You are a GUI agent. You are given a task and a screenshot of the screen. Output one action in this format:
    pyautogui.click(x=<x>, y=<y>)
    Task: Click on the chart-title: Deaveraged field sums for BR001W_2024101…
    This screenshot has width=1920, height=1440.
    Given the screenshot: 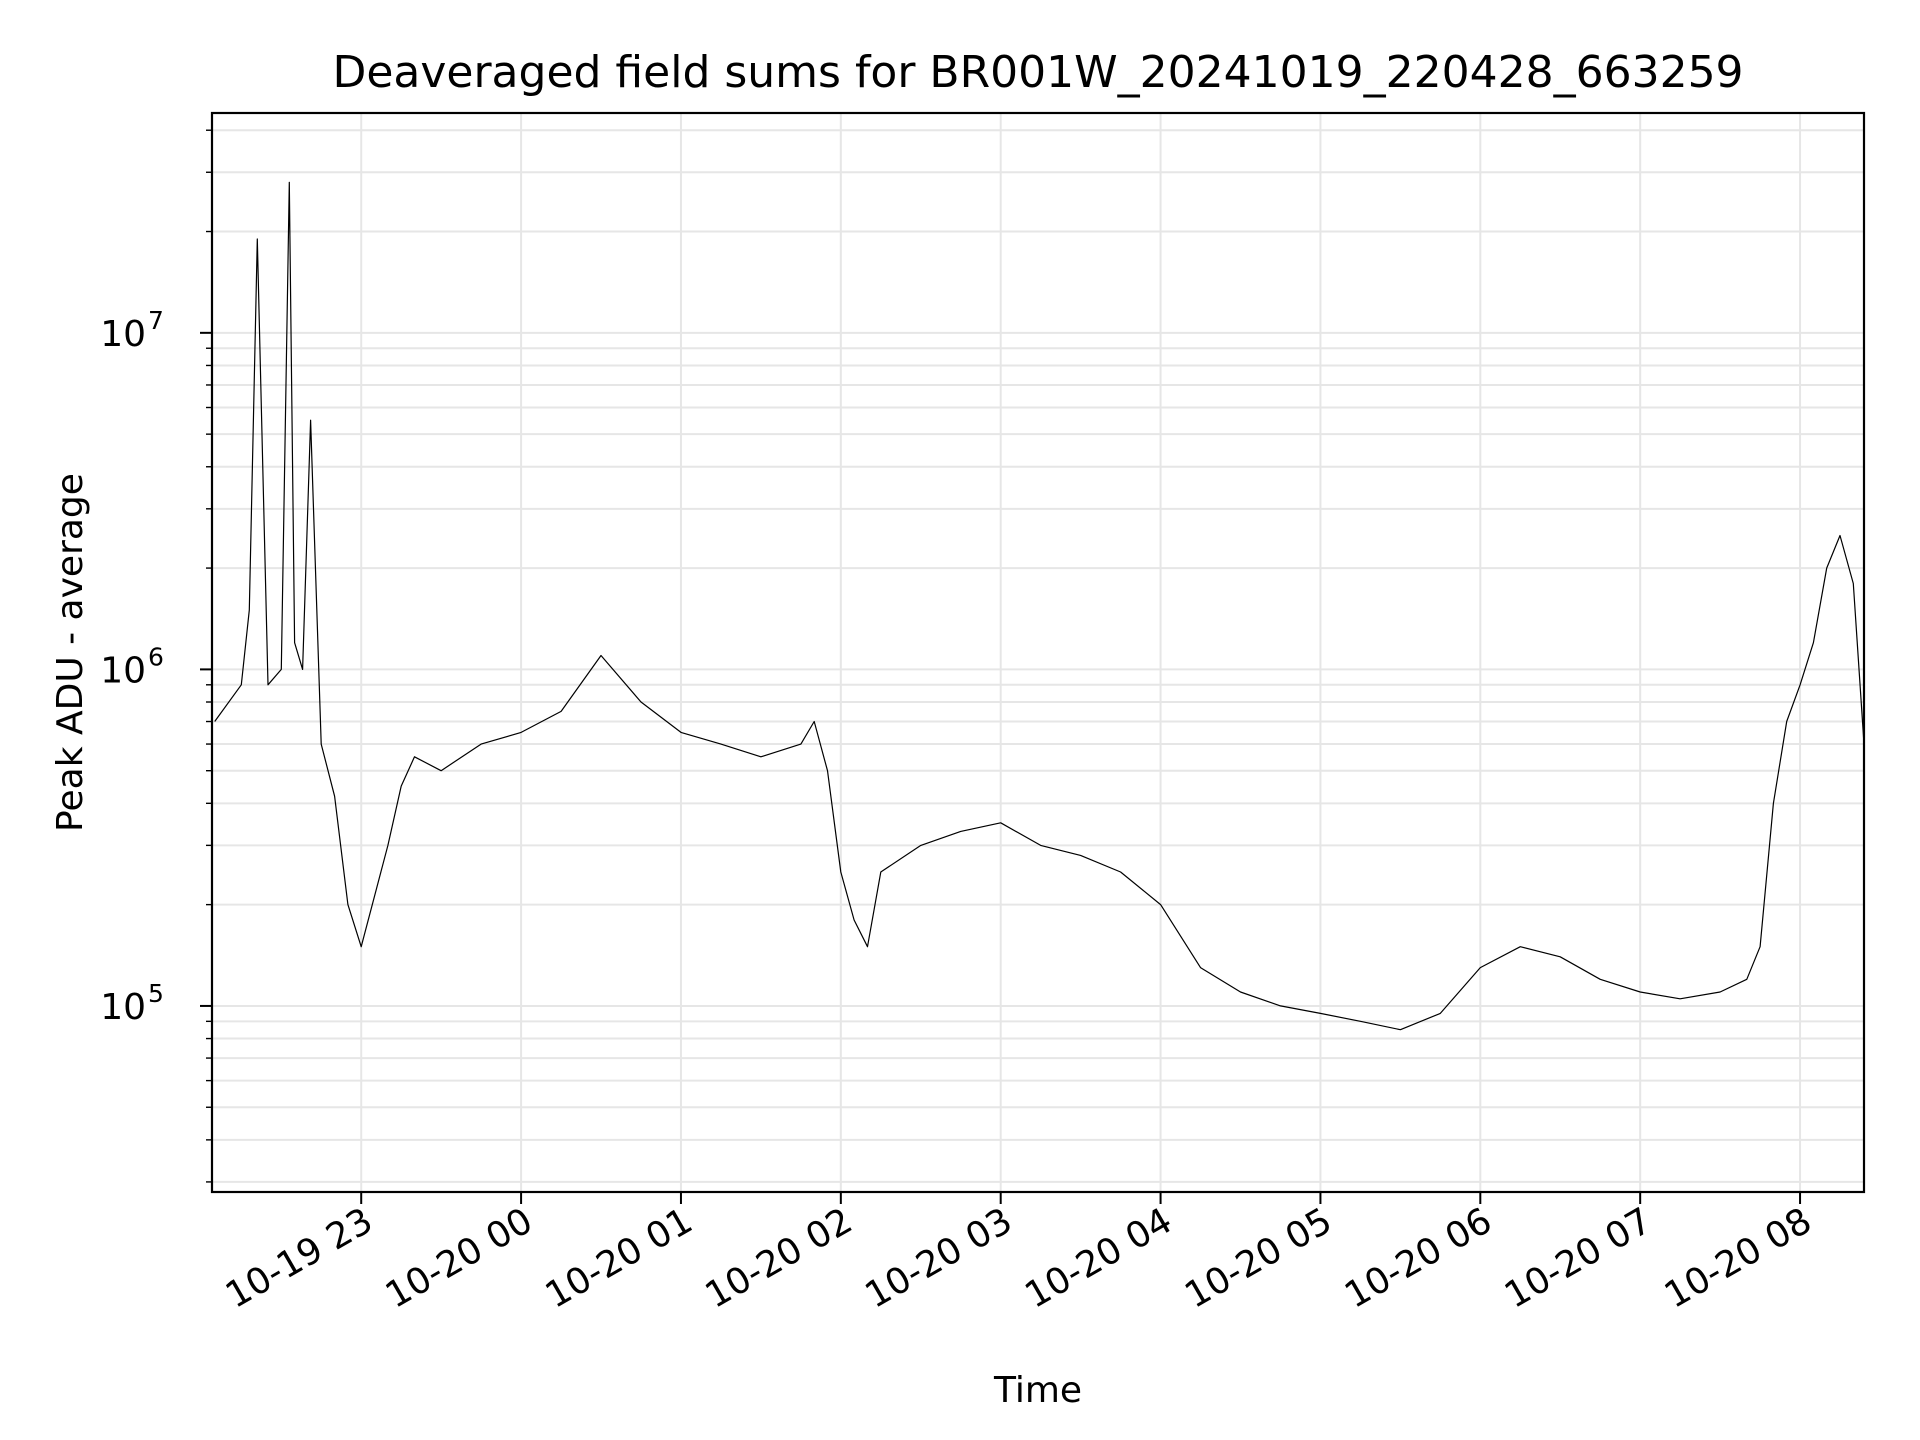 What is the action you would take?
    pyautogui.click(x=1037, y=72)
    